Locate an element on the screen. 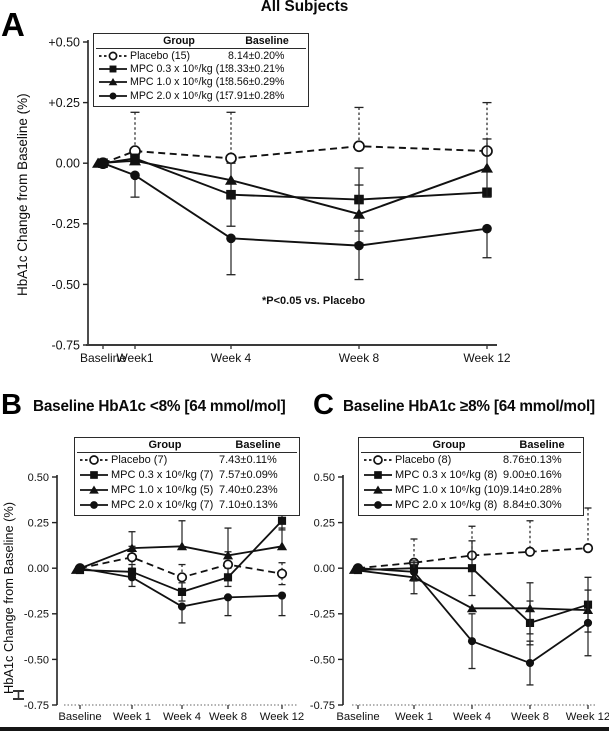 This screenshot has height=732, width=609. significance-note: *P<0.05 vs. Placebo is located at coordinates (314, 301).